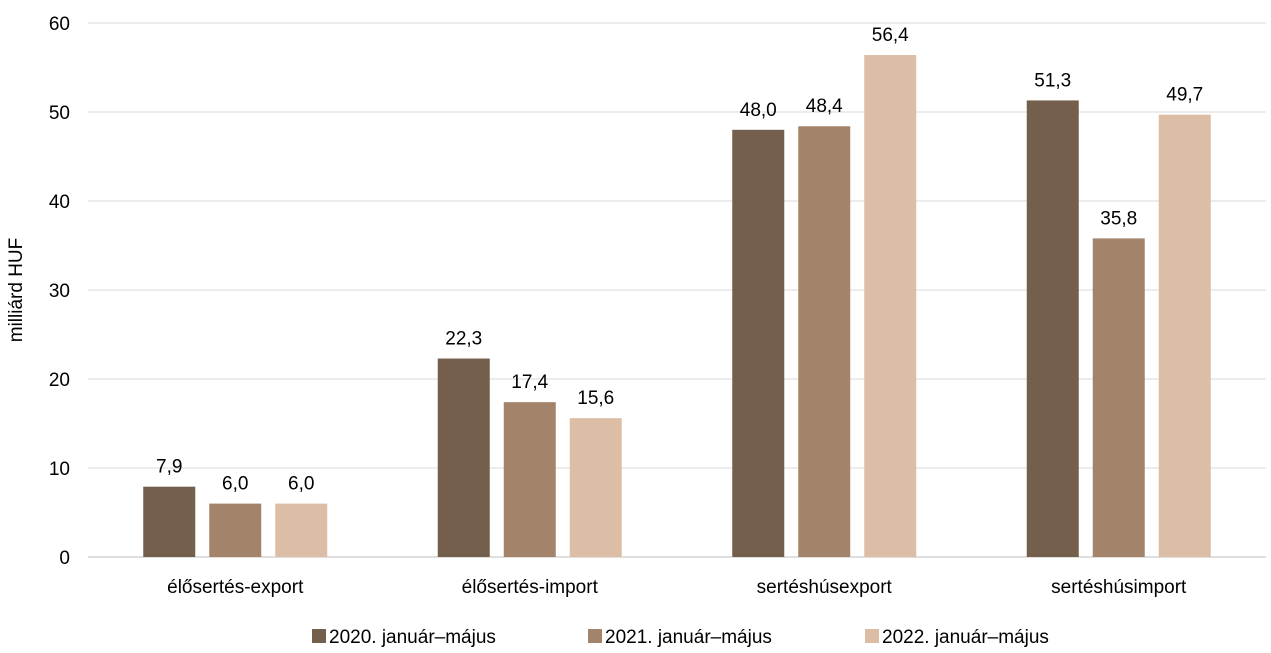  I want to click on data-label: 56,4, so click(890, 35).